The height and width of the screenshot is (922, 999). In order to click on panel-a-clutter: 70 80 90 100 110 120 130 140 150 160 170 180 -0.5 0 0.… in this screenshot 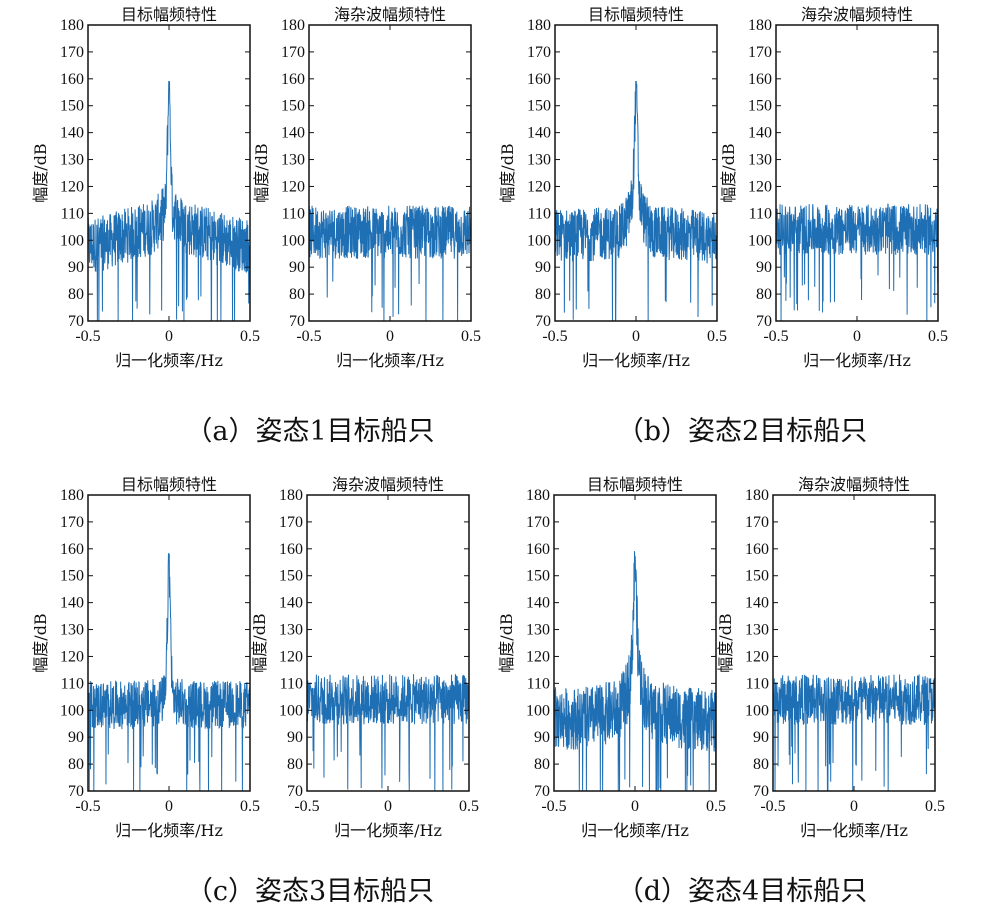, I will do `click(366, 187)`.